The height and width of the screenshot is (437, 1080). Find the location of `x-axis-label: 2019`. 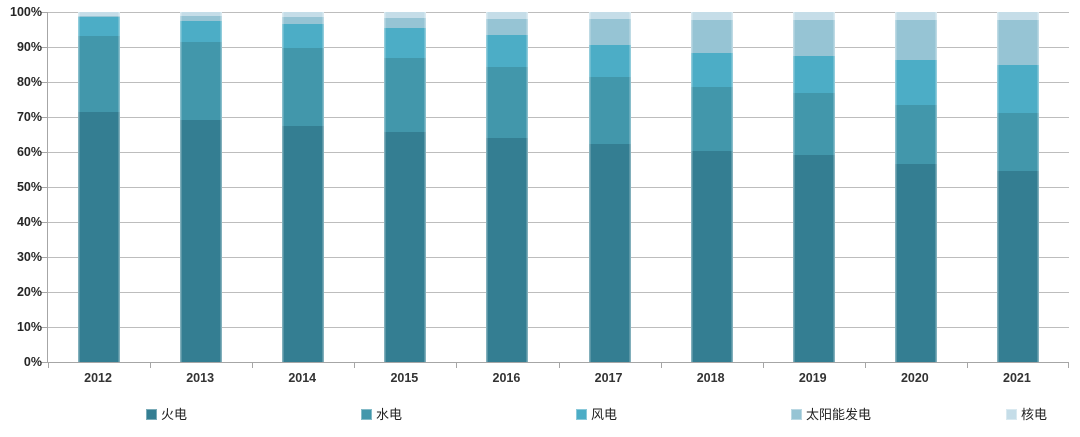

x-axis-label: 2019 is located at coordinates (812, 378).